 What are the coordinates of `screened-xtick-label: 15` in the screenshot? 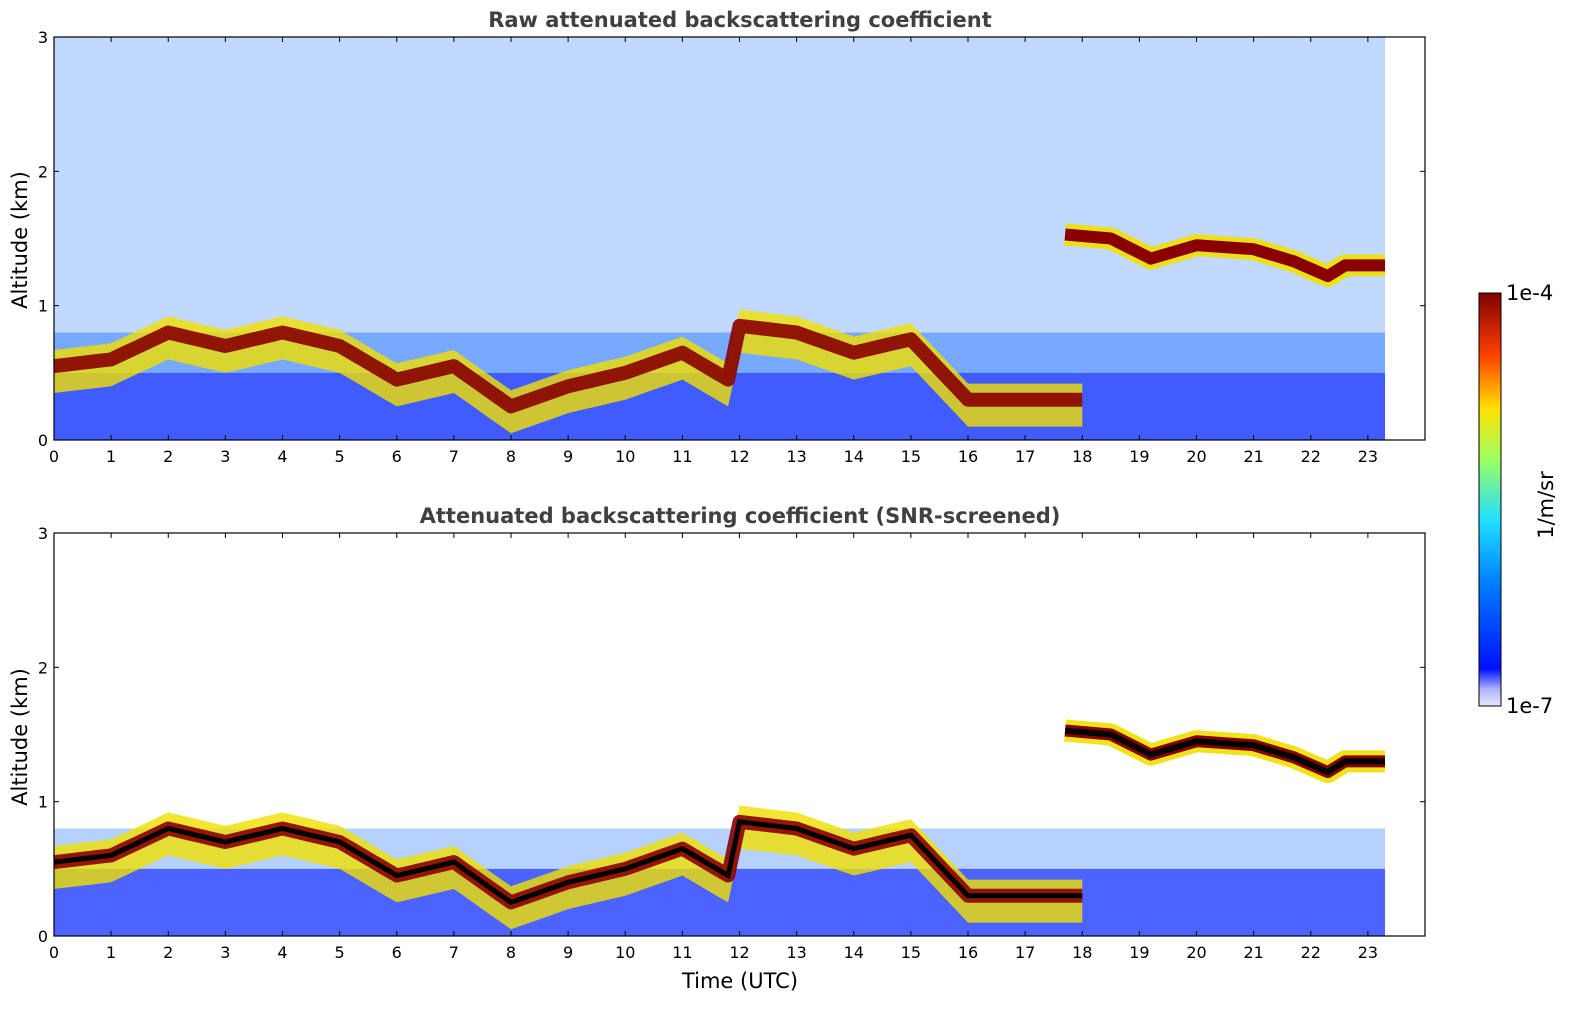 It's located at (911, 952).